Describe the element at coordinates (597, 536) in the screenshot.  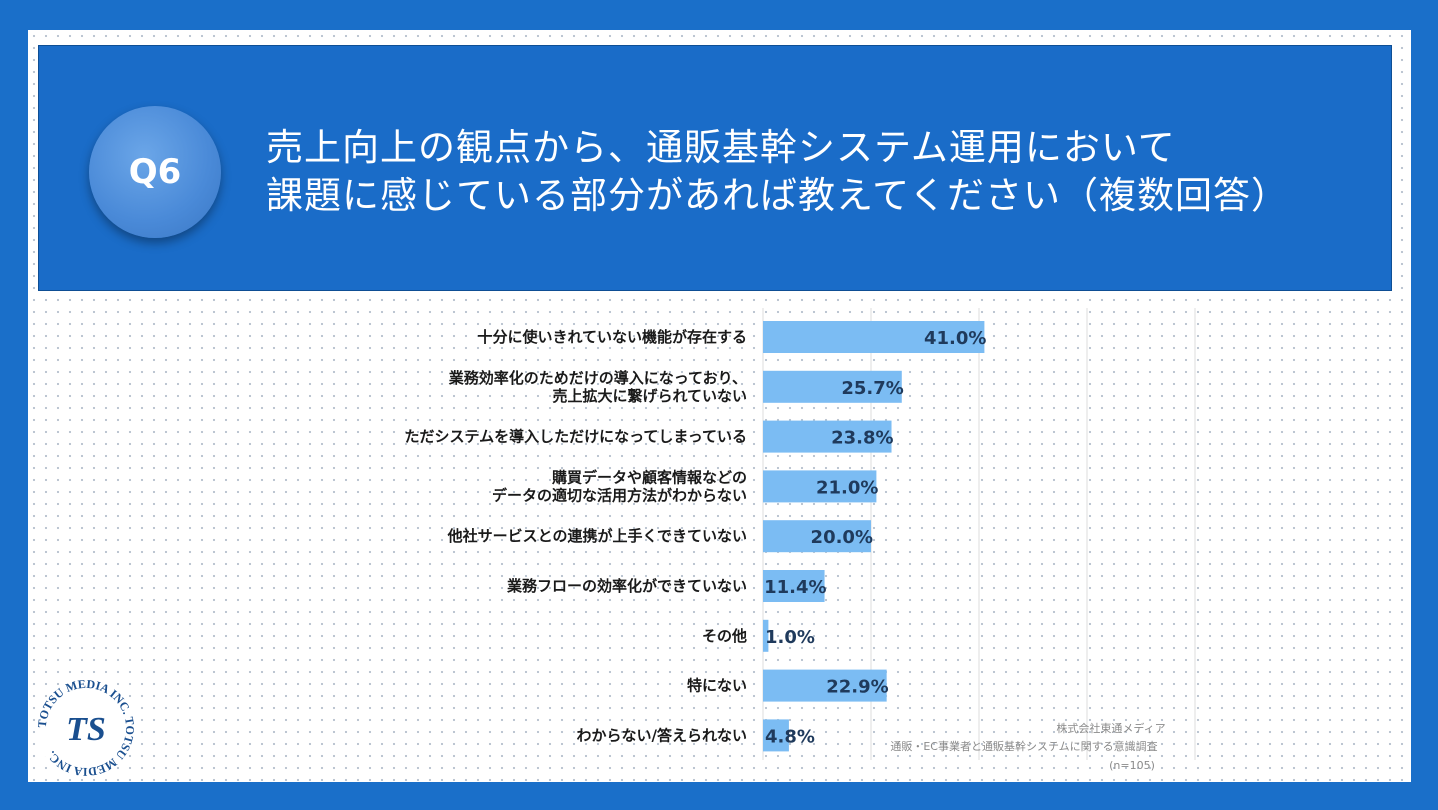
I see `category-label-5: 他社サービスとの連携が上手くできていない` at that location.